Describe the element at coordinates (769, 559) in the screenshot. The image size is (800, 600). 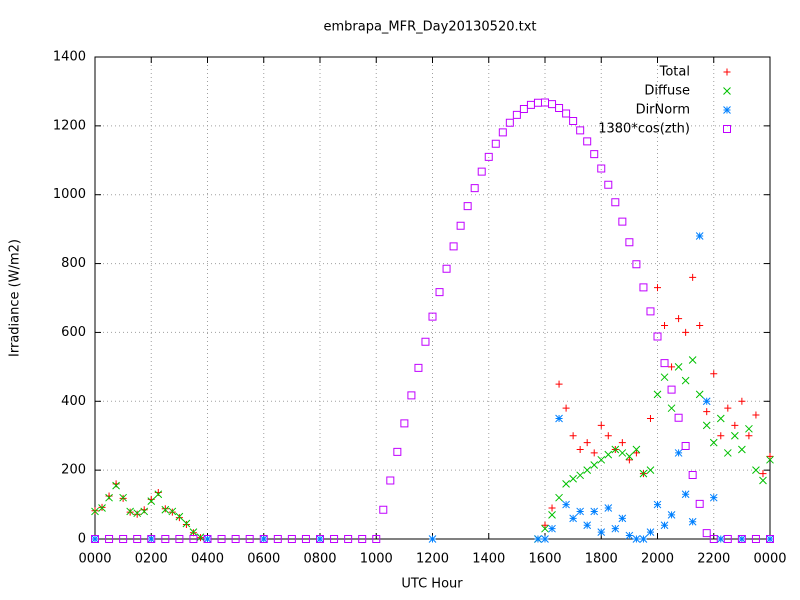
I see `x-tick-label: 0000` at that location.